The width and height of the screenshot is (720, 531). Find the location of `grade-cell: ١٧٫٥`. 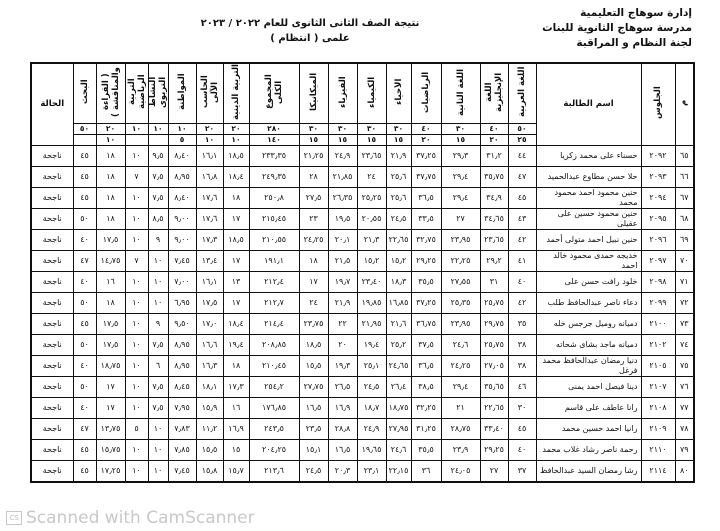

grade-cell: ١٧٫٥ is located at coordinates (110, 240).